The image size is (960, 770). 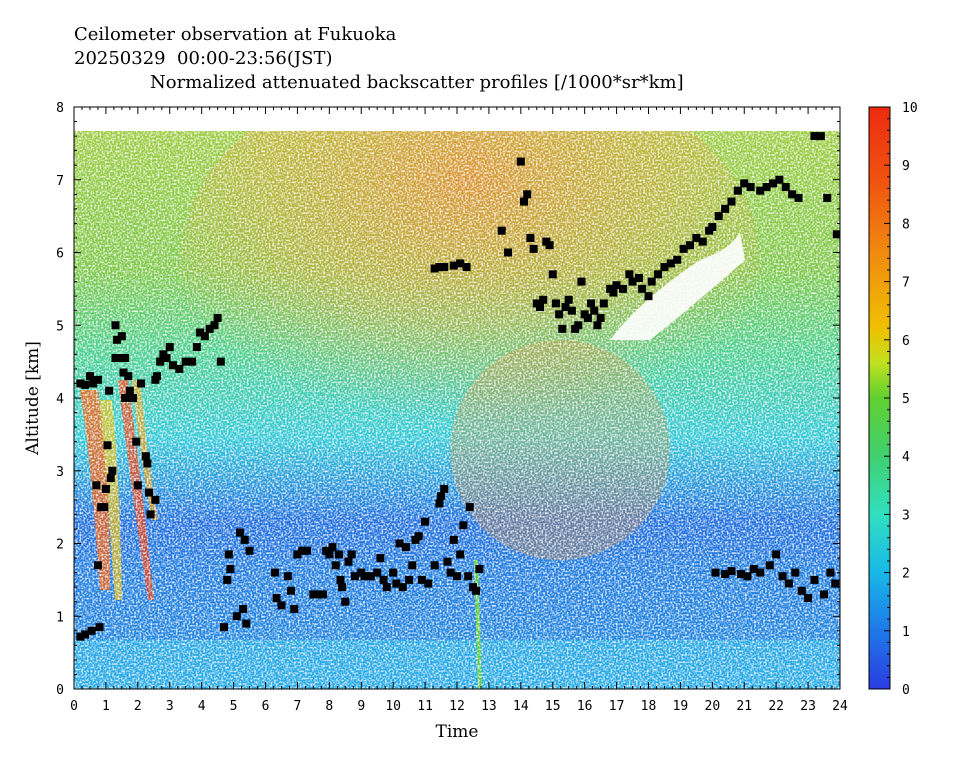 I want to click on x-tick-label: 10, so click(x=393, y=706).